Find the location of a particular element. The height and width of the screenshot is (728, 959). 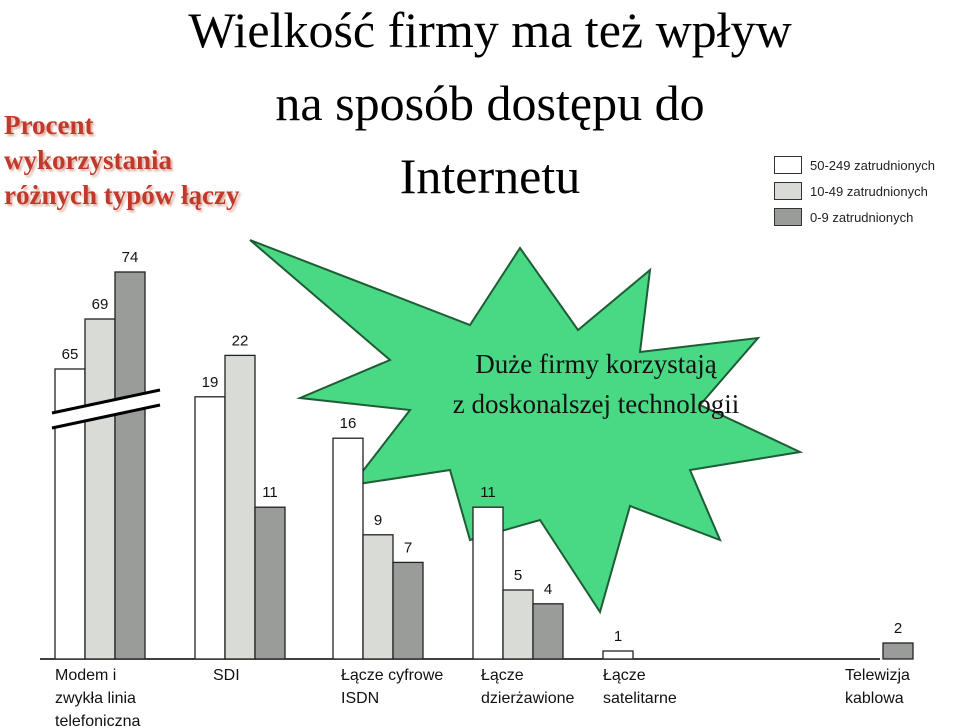

data-label-2-2: 7 is located at coordinates (408, 547).